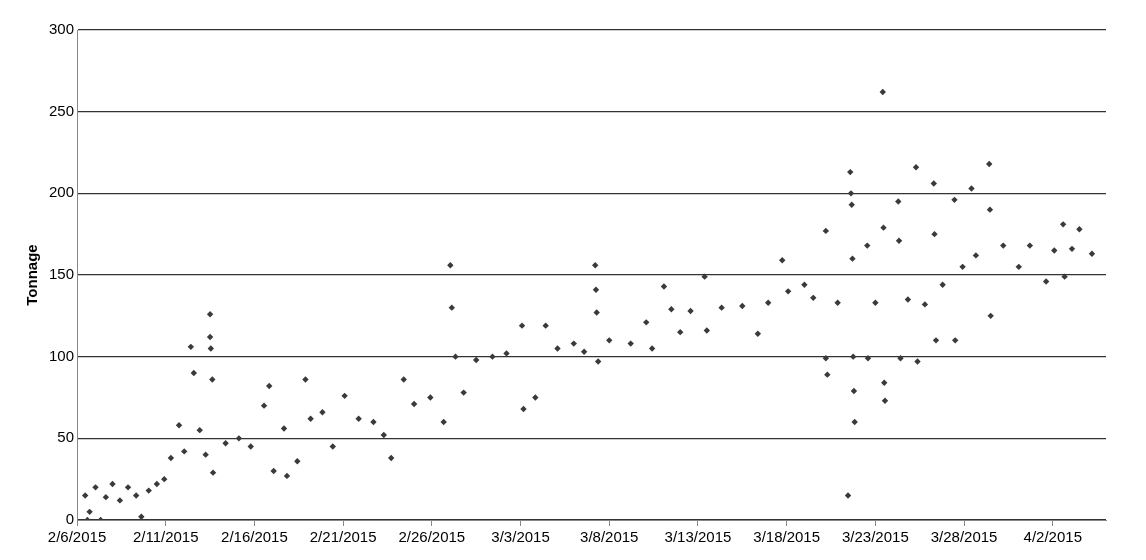  Describe the element at coordinates (964, 537) in the screenshot. I see `x-tick-label: 3/28/2015` at that location.